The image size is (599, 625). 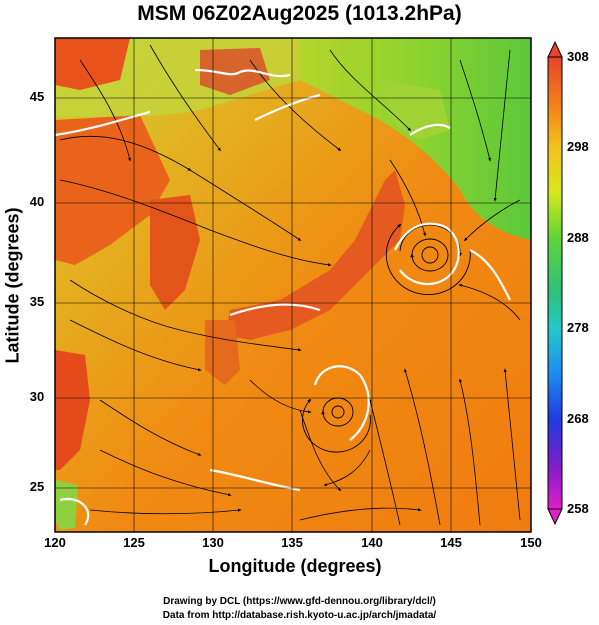 I want to click on y-tick-label: 30, so click(x=37, y=396).